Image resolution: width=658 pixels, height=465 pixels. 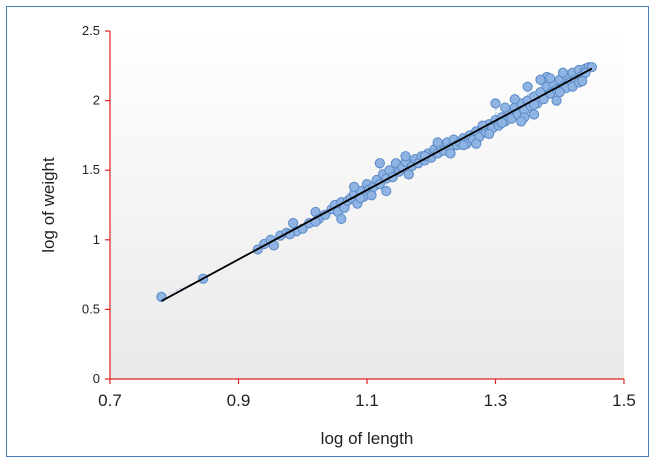 What do you see at coordinates (91, 30) in the screenshot?
I see `y-tick-label: 2.5` at bounding box center [91, 30].